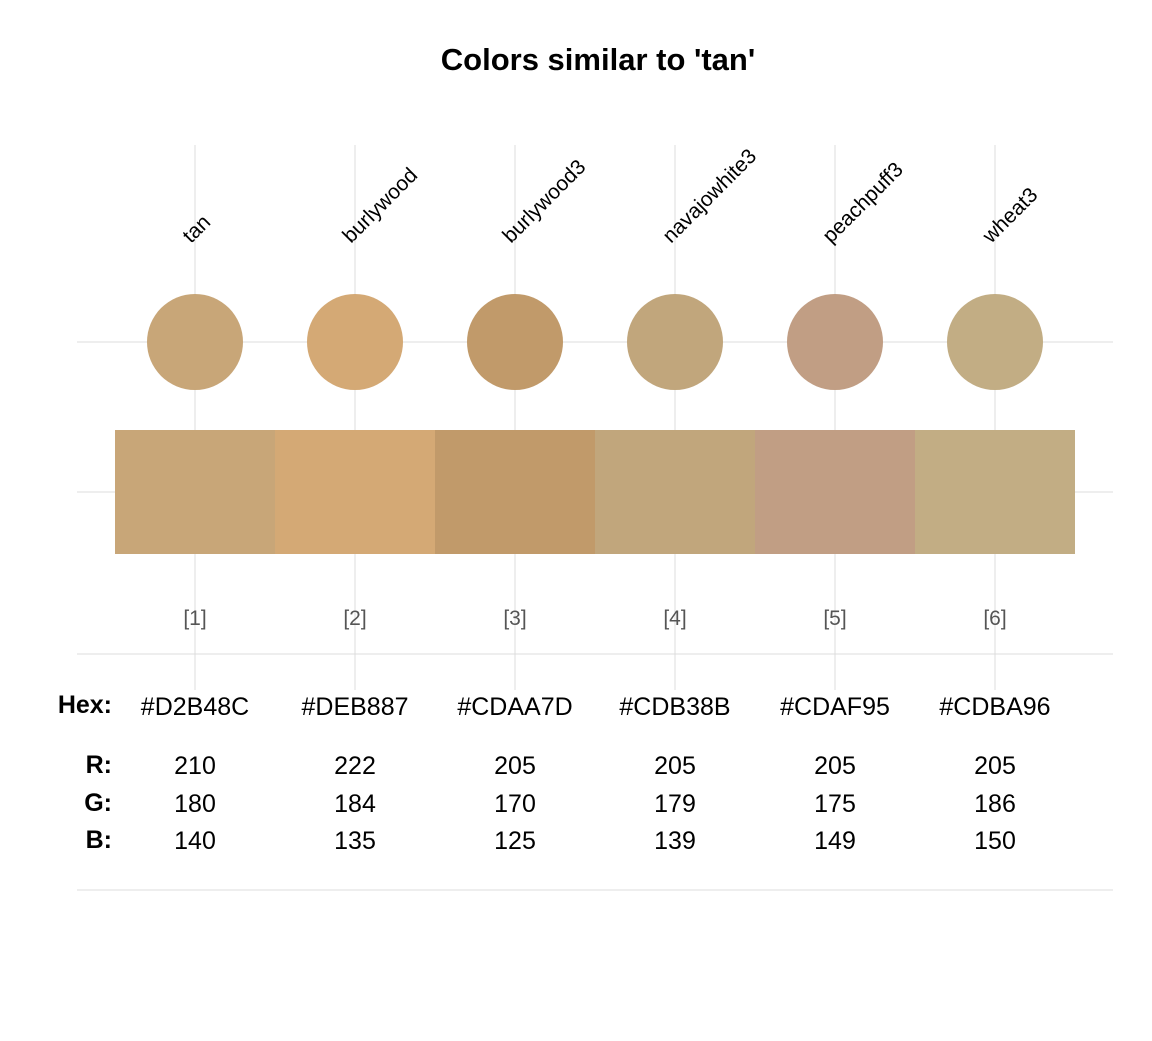 The height and width of the screenshot is (1041, 1152). What do you see at coordinates (675, 804) in the screenshot?
I see `g-value: 179` at bounding box center [675, 804].